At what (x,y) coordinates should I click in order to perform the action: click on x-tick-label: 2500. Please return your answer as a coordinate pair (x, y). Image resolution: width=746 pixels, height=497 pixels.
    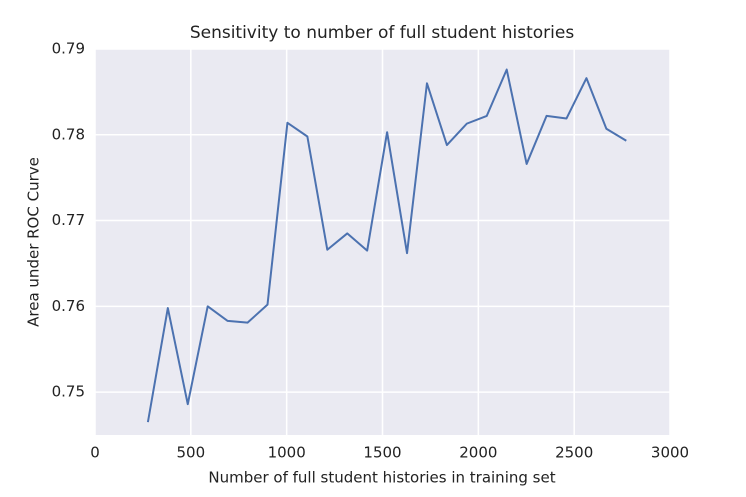
    Looking at the image, I should click on (574, 453).